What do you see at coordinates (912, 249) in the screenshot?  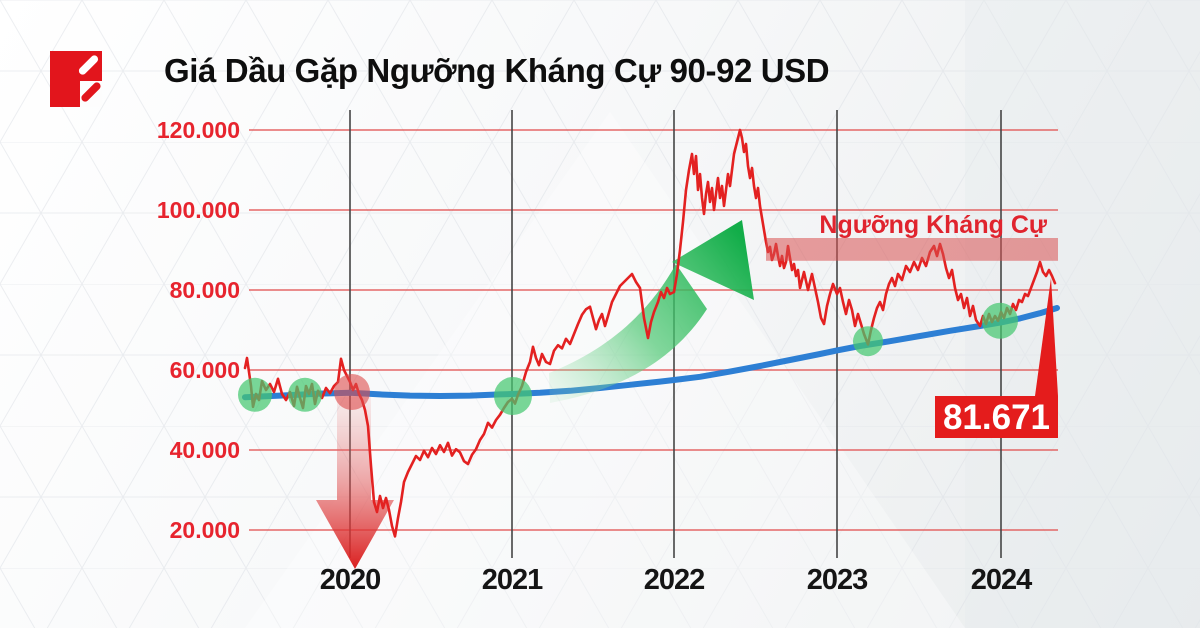 I see `resistance-band` at bounding box center [912, 249].